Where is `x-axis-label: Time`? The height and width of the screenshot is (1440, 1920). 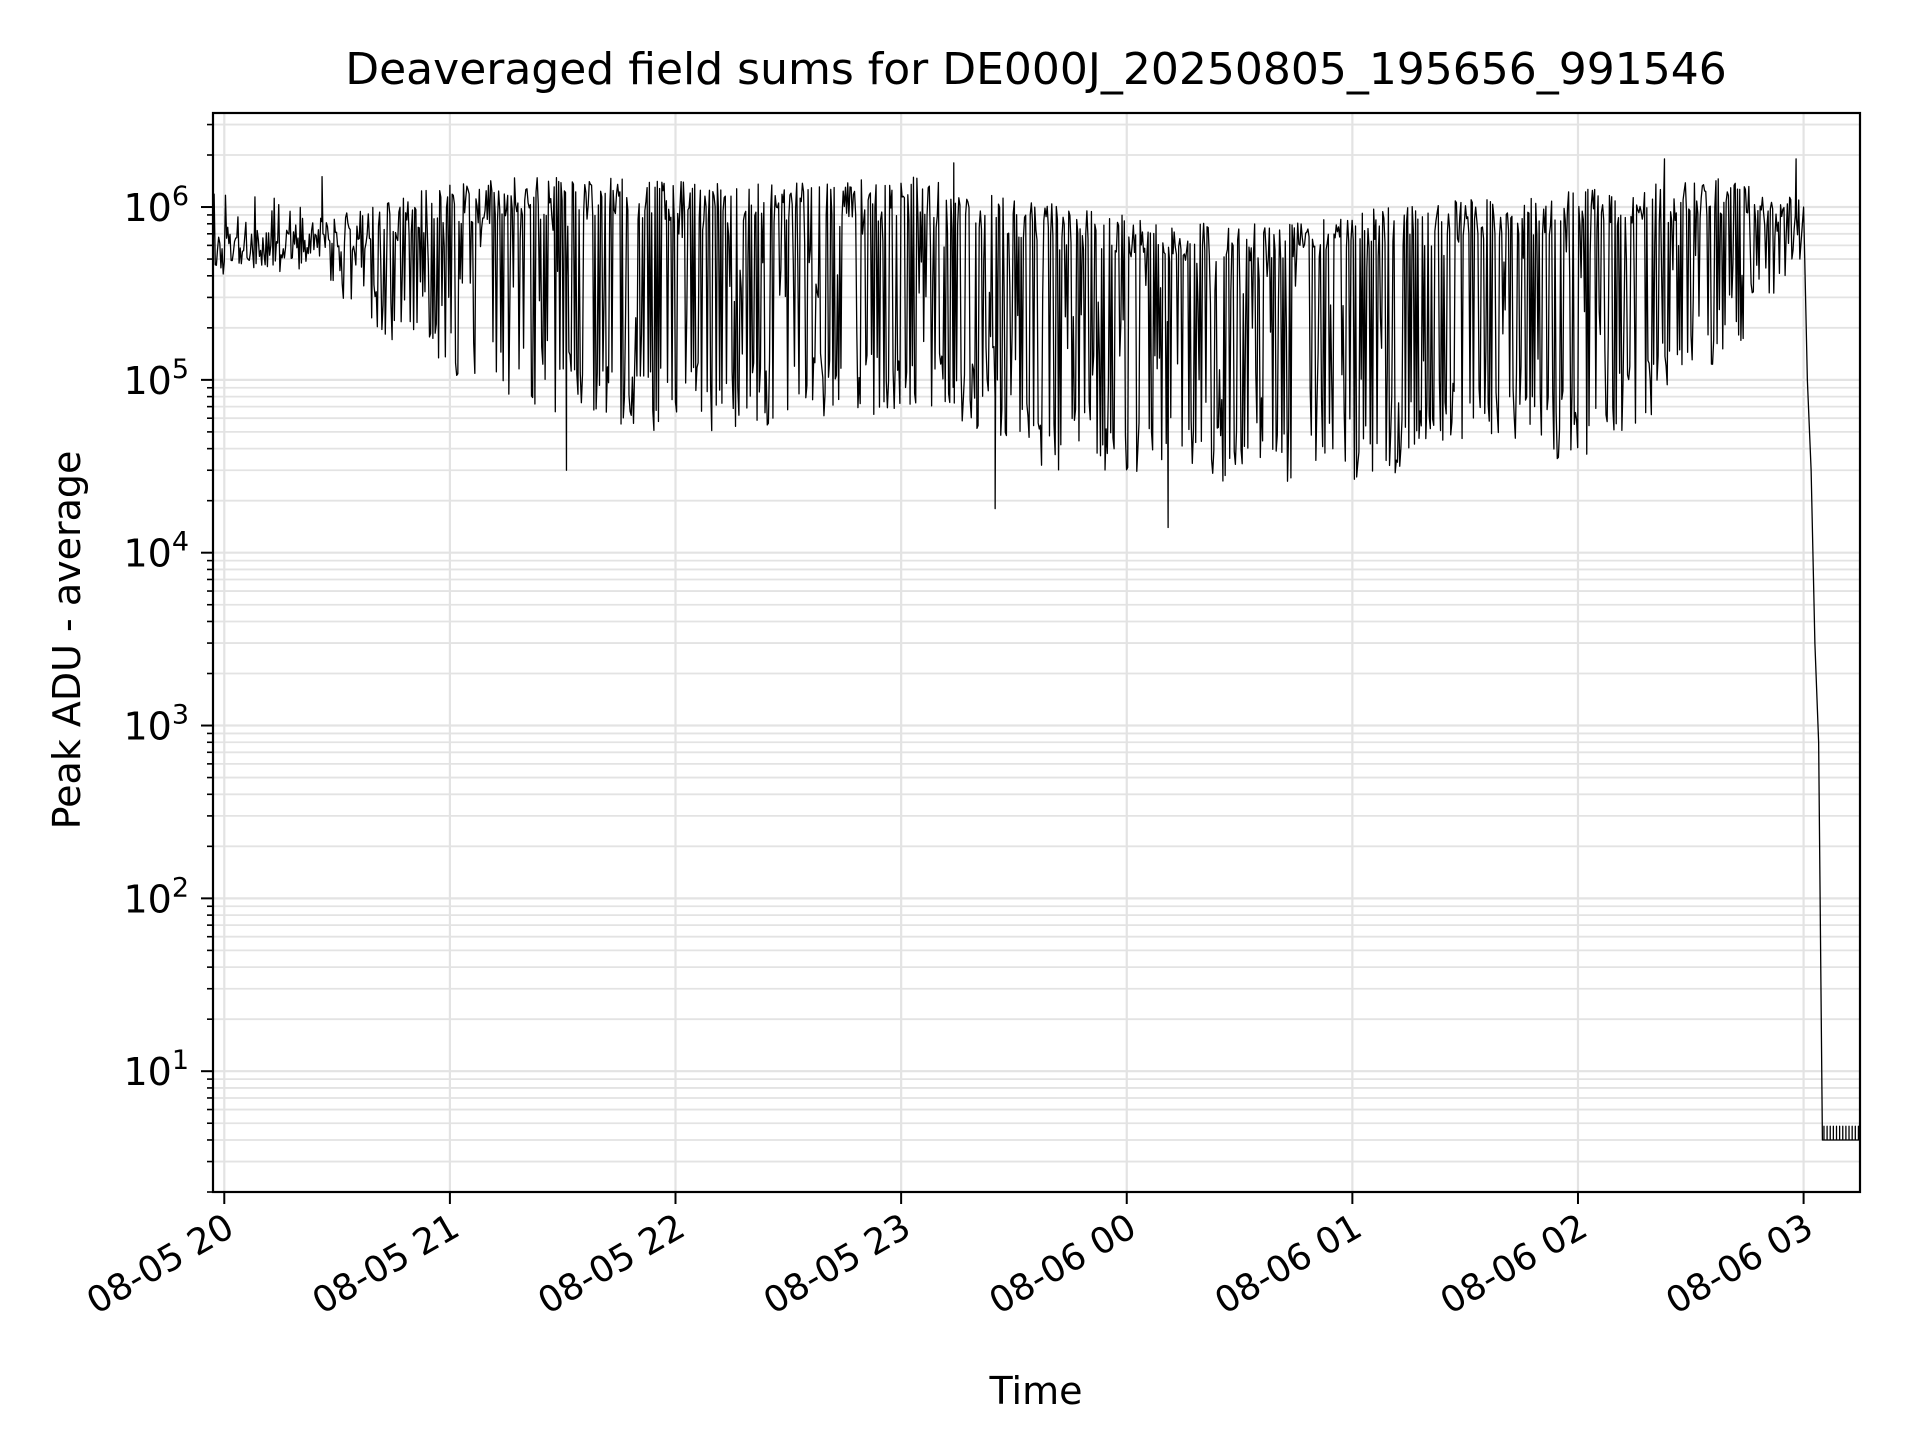
x-axis-label: Time is located at coordinates (1036, 1391).